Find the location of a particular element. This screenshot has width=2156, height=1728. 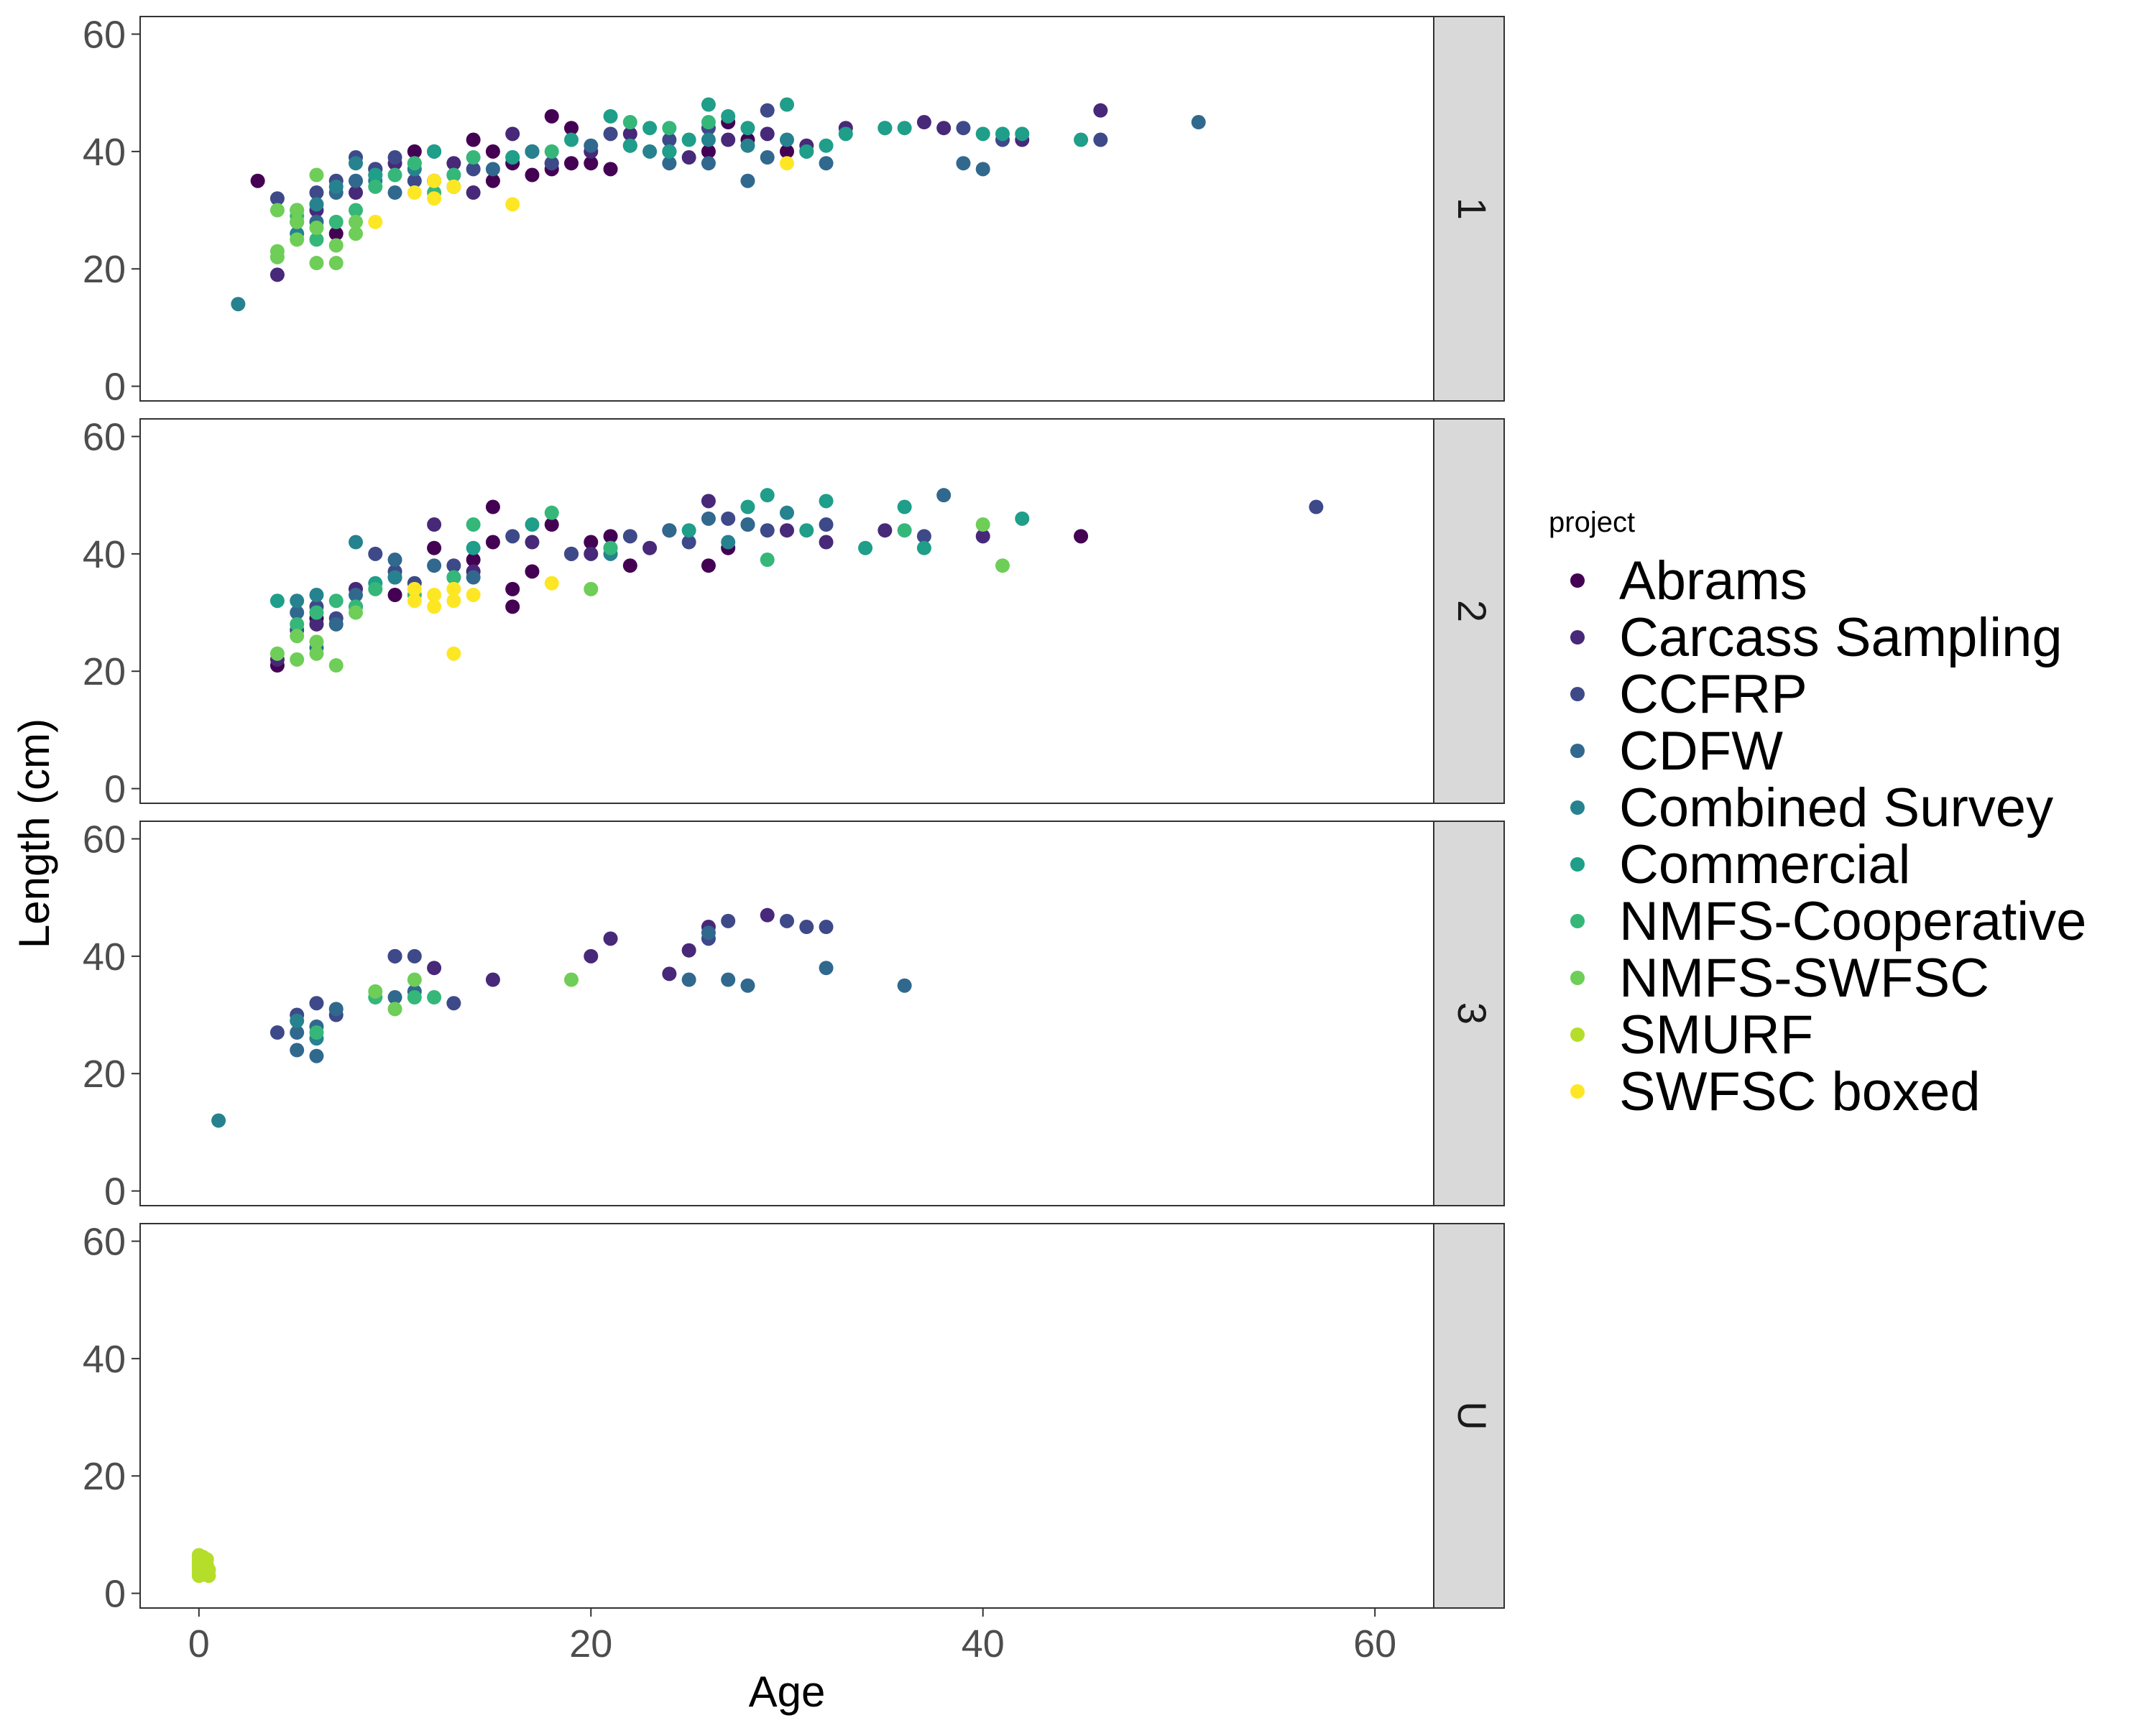

legend-label: NMFS-Cooperative is located at coordinates (1852, 921).